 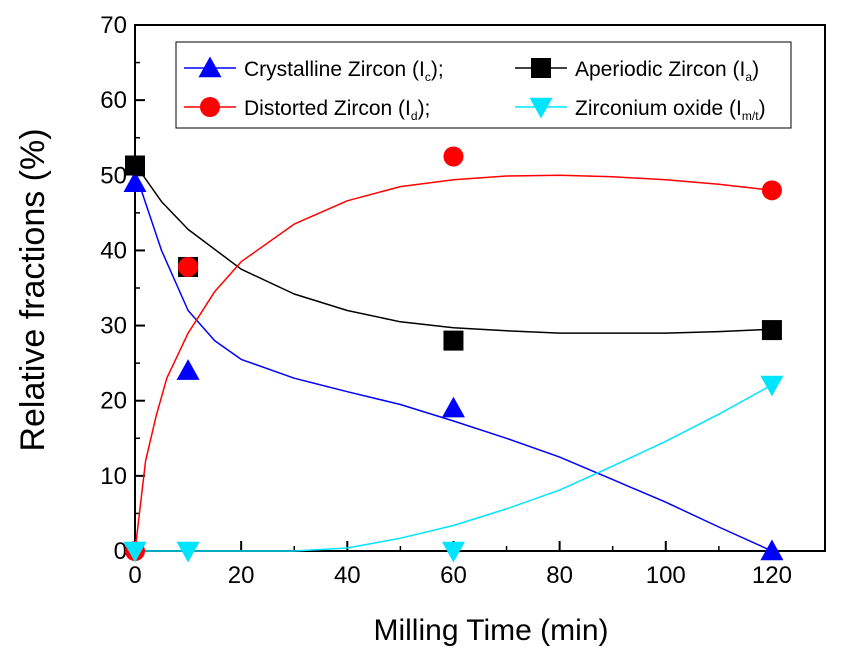 I want to click on x-tick-label: 60, so click(x=453, y=575).